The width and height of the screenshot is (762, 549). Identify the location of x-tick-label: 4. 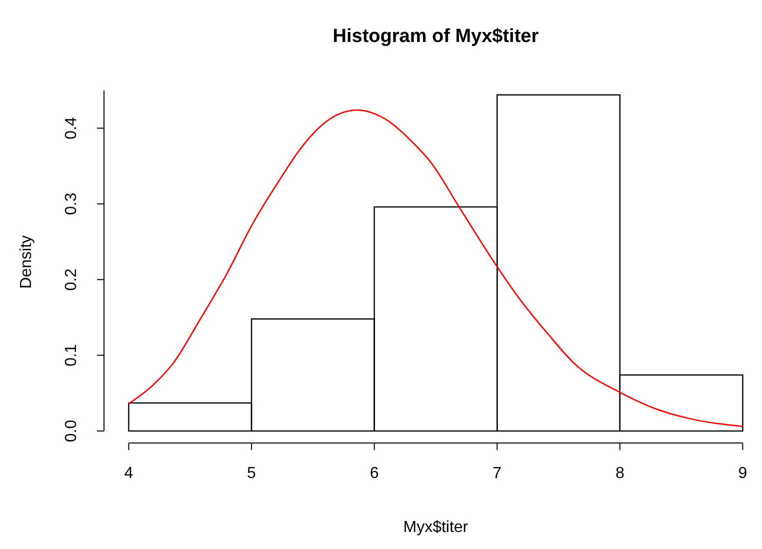
(129, 473).